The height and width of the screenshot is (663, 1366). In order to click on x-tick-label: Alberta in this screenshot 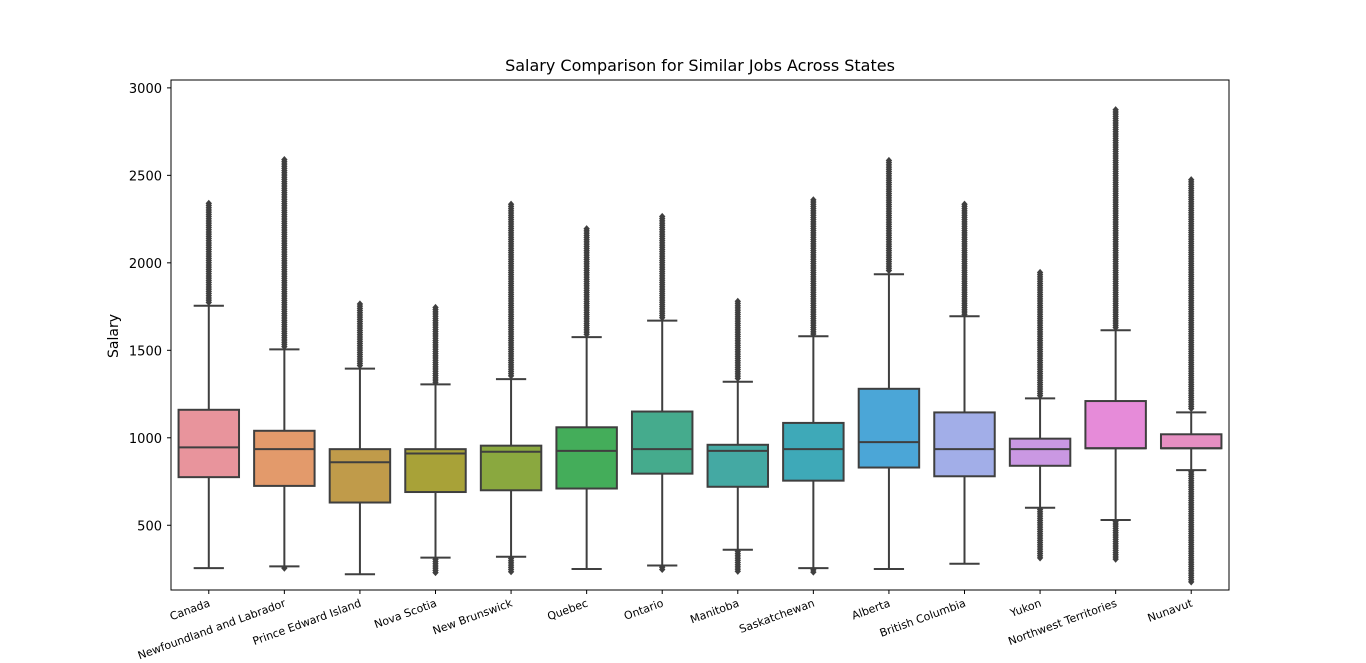, I will do `click(871, 610)`.